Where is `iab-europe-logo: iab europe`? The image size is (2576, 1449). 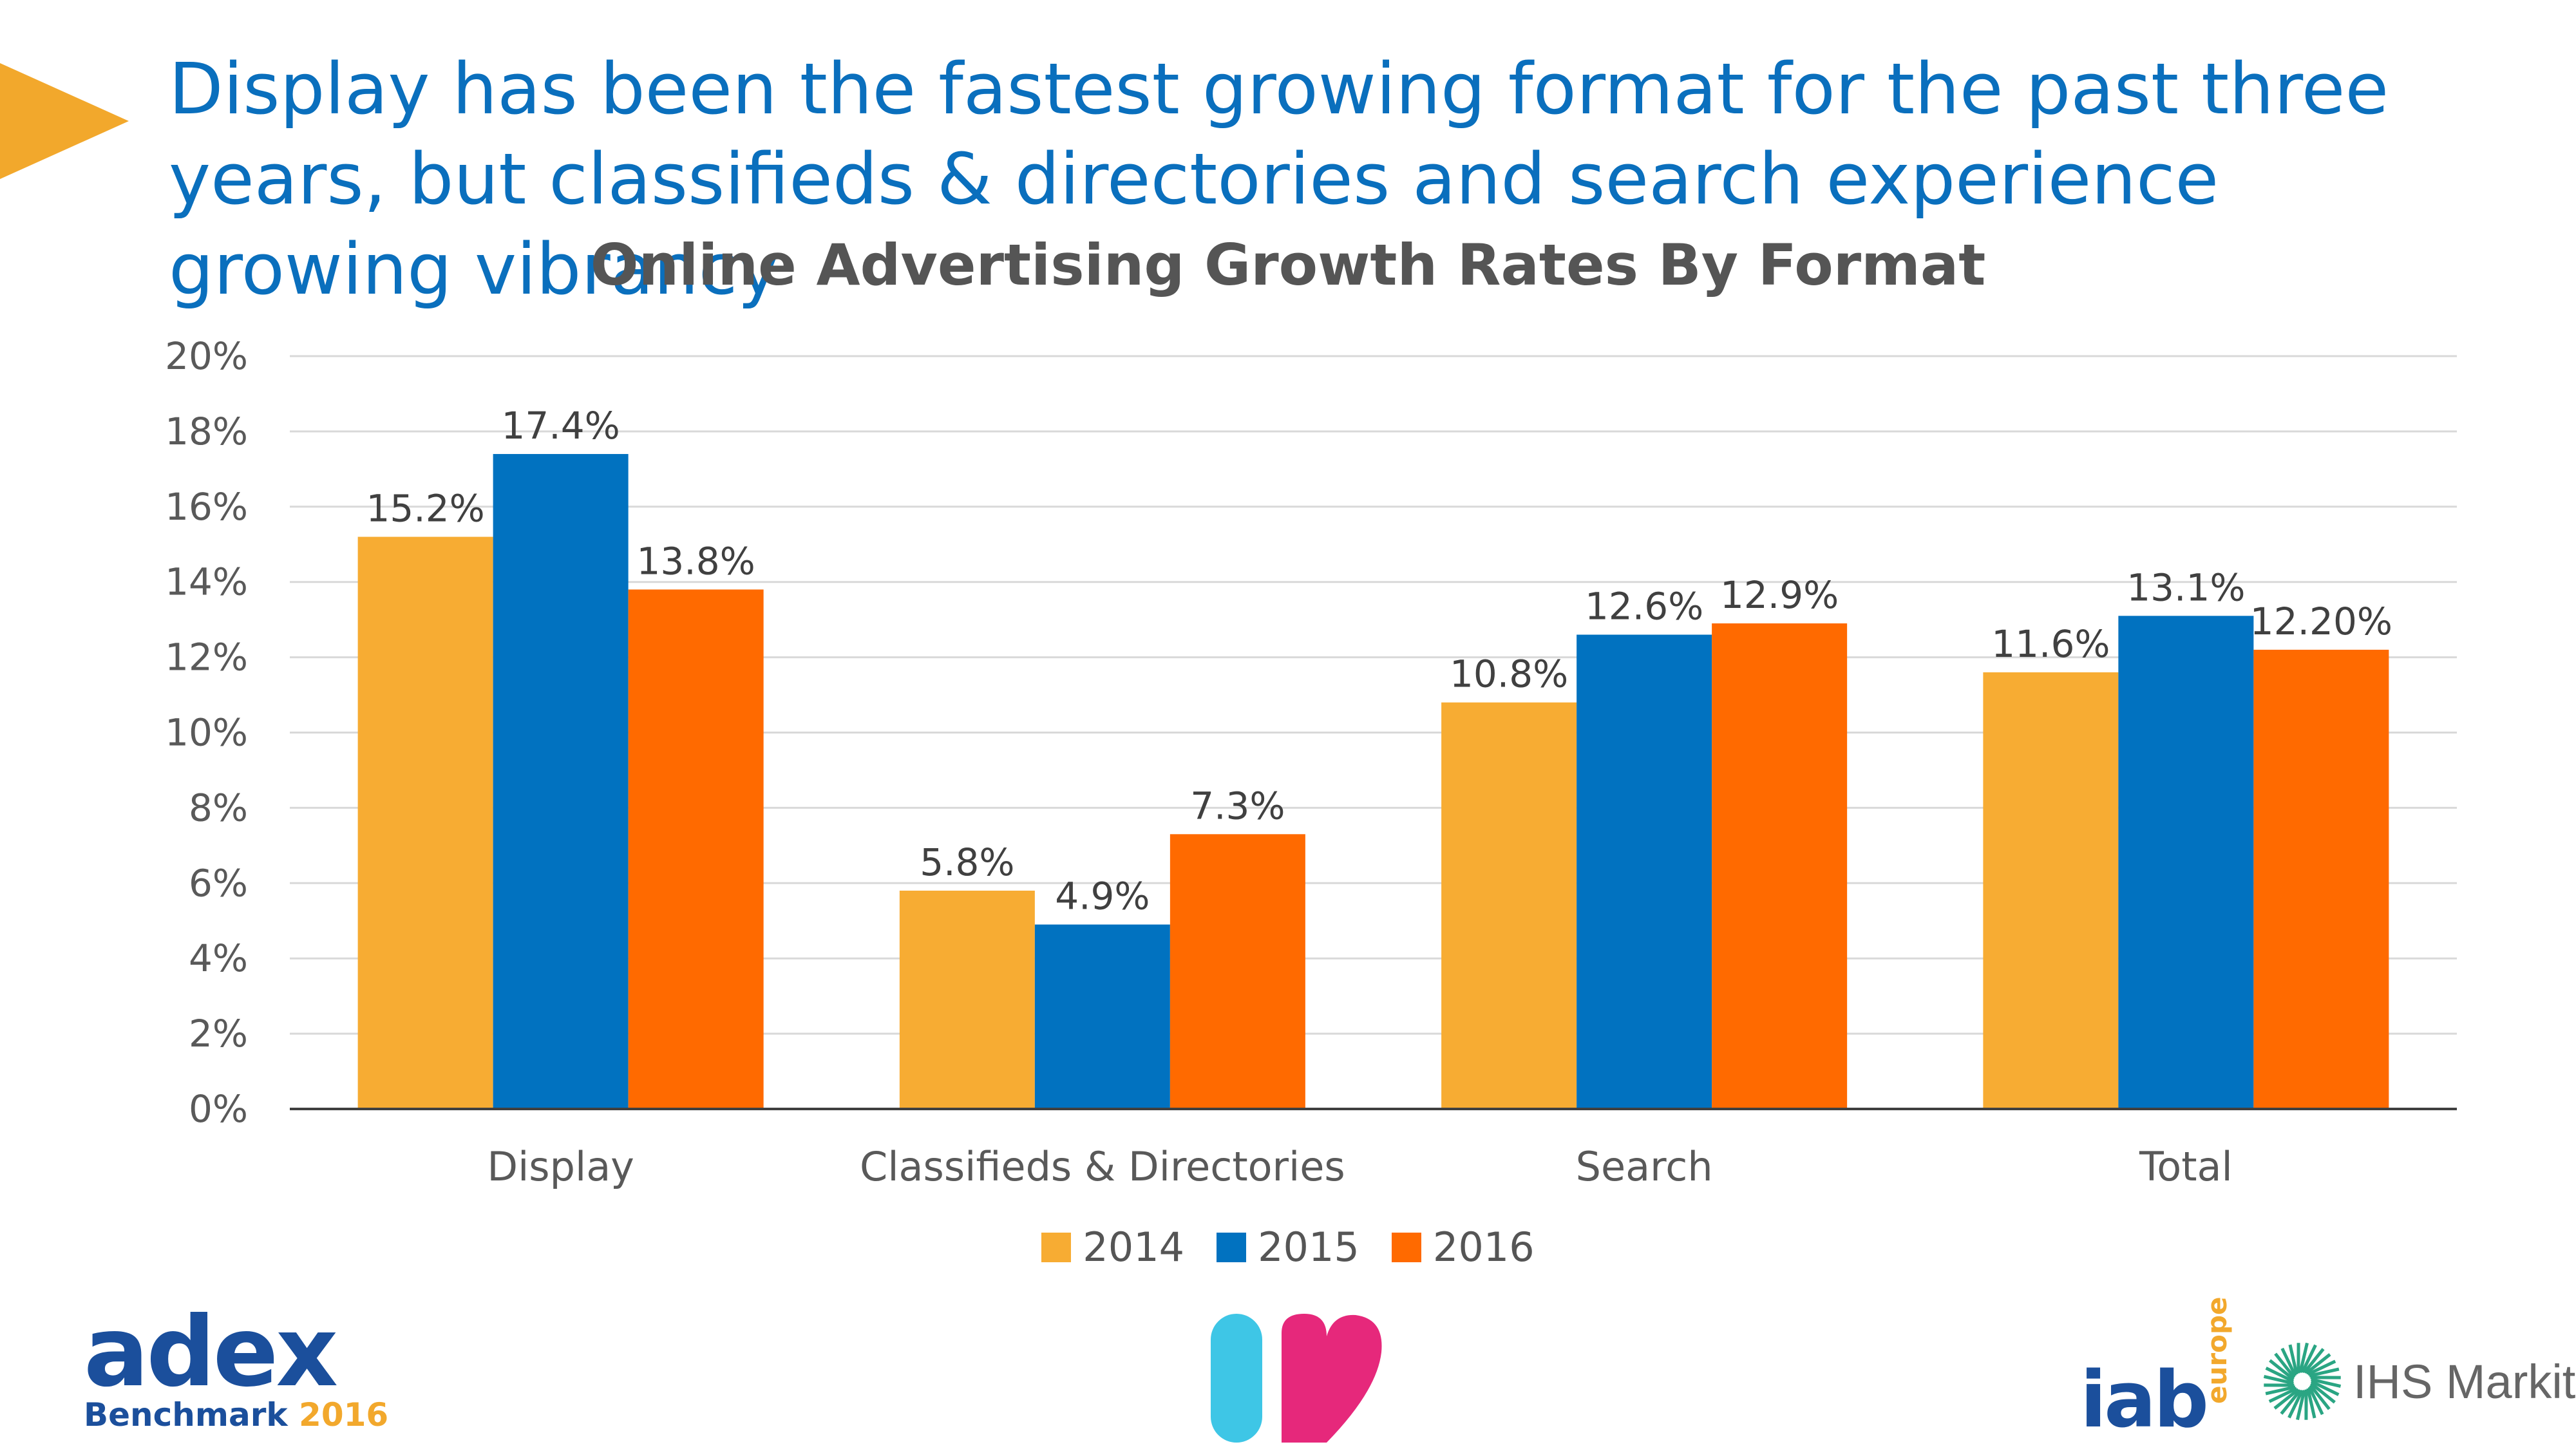 iab-europe-logo: iab europe is located at coordinates (2156, 1370).